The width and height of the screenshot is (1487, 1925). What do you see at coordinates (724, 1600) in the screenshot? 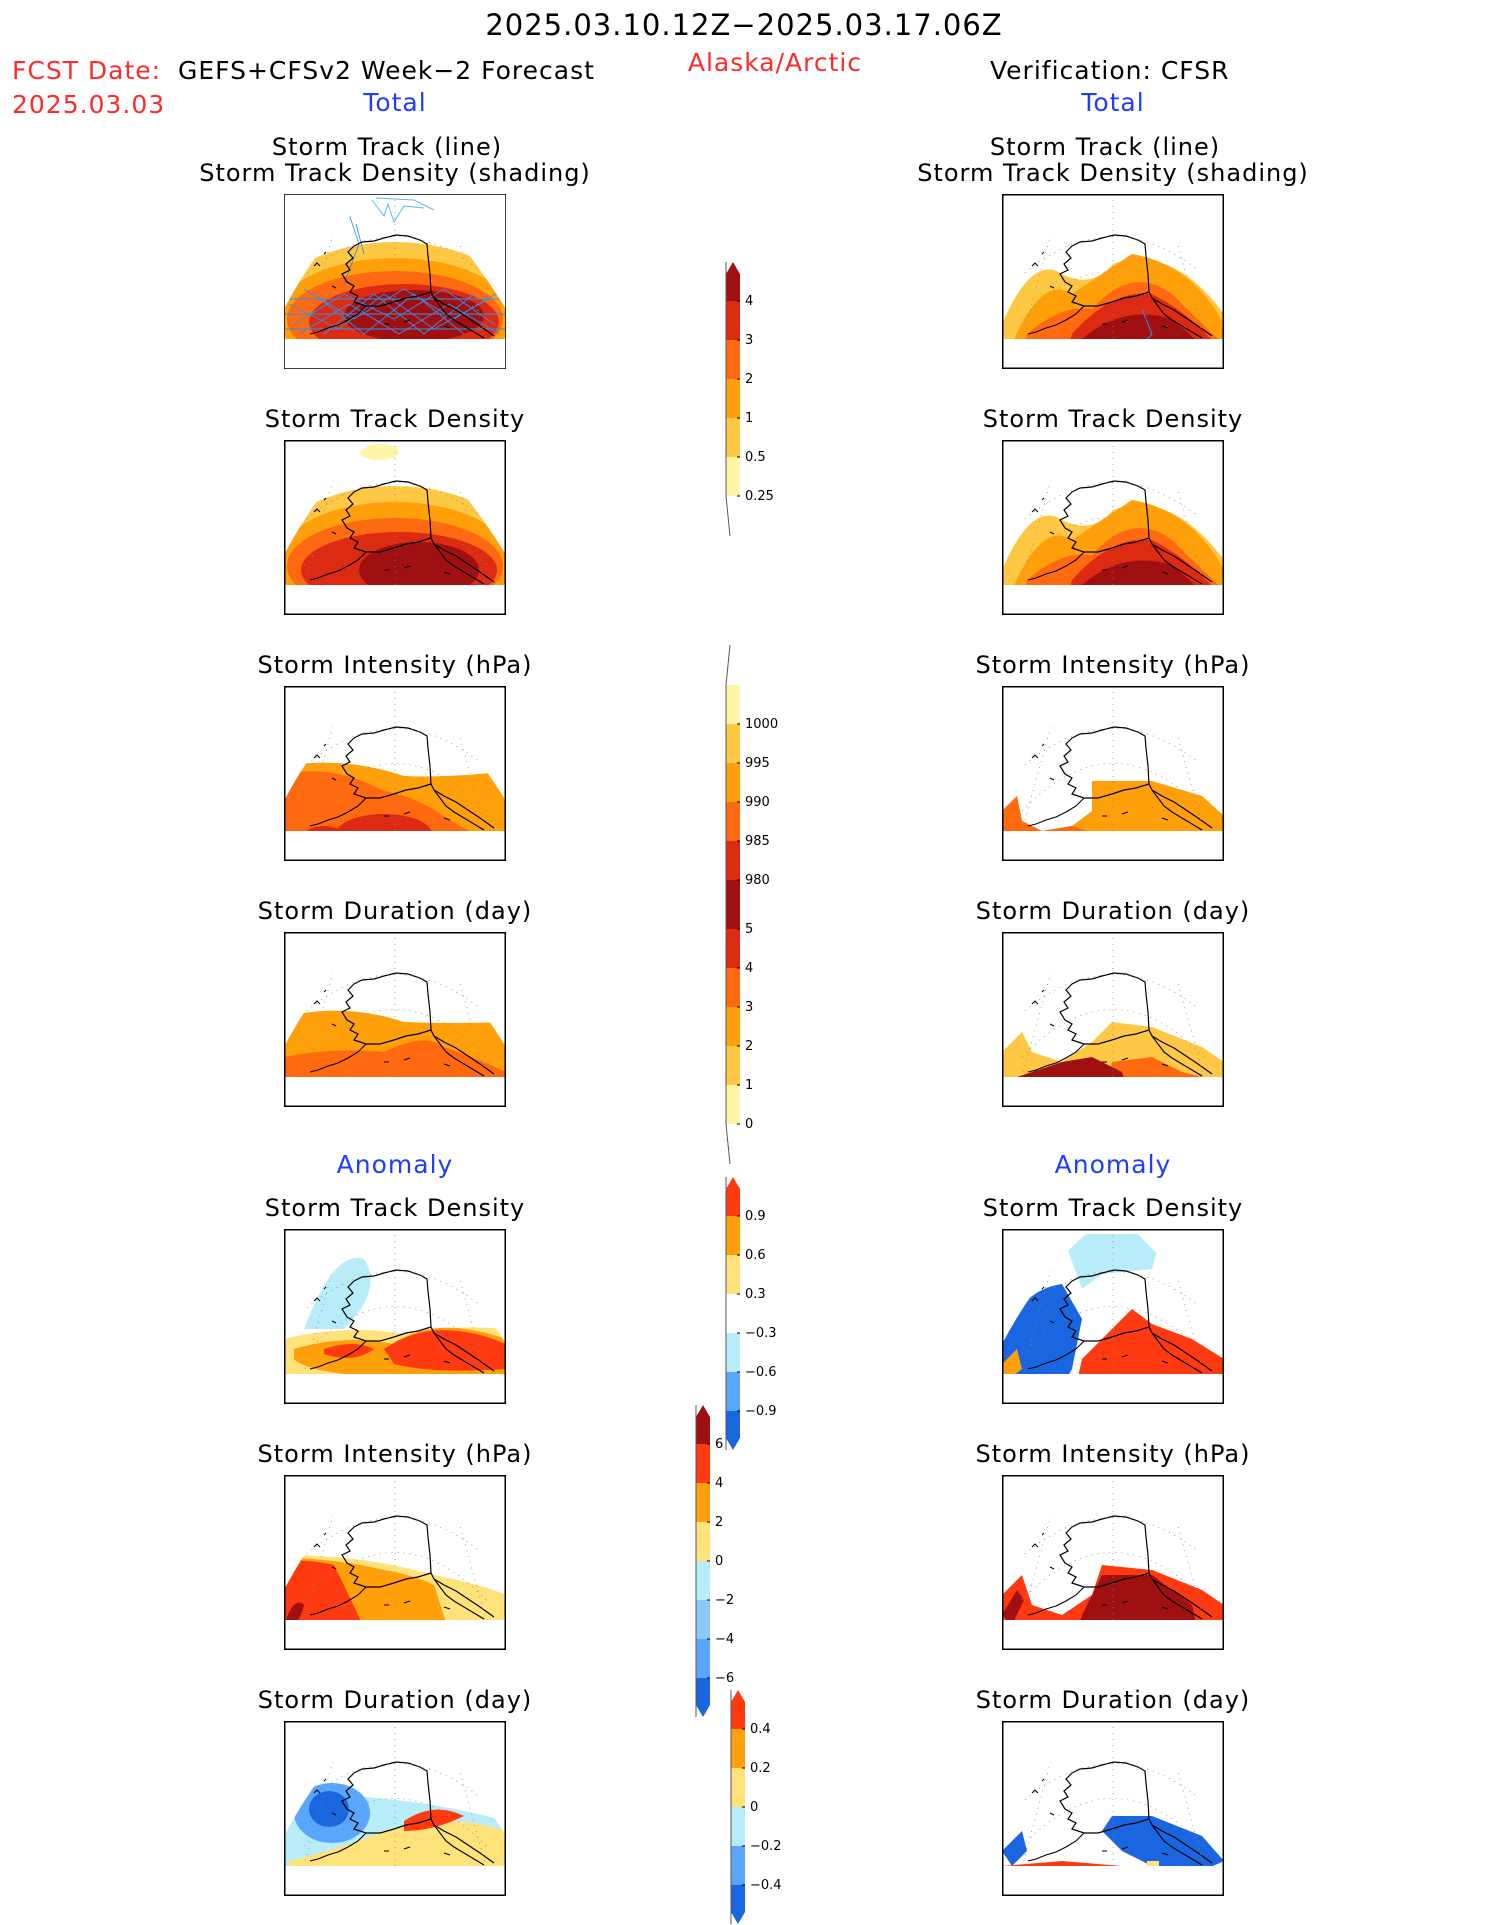
I see `colorbar-tick-label: −2` at bounding box center [724, 1600].